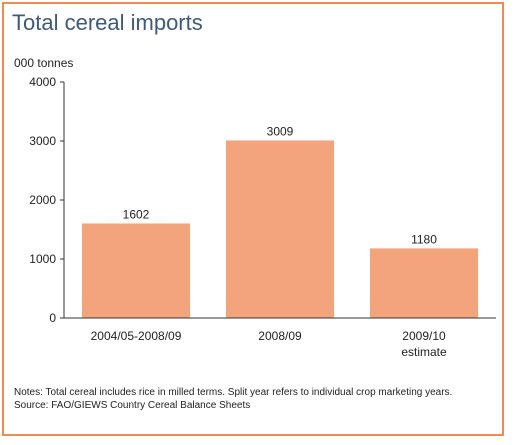  Describe the element at coordinates (52, 318) in the screenshot. I see `y-tick-label: 0` at that location.